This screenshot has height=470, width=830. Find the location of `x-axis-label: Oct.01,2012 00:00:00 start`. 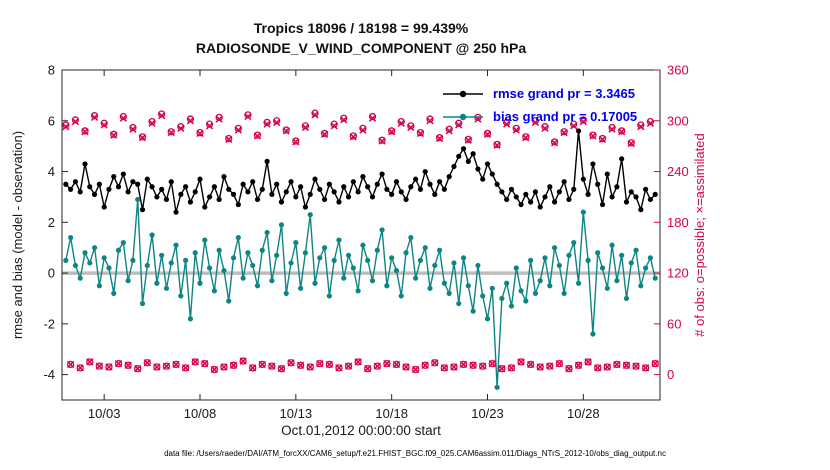

x-axis-label: Oct.01,2012 00:00:00 start is located at coordinates (361, 430).